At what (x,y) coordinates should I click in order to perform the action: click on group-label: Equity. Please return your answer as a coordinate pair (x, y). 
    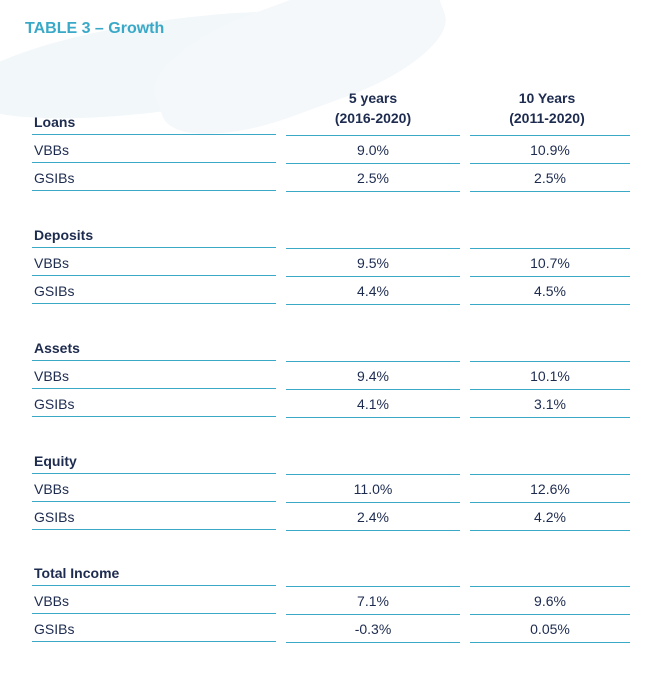
    Looking at the image, I should click on (154, 460).